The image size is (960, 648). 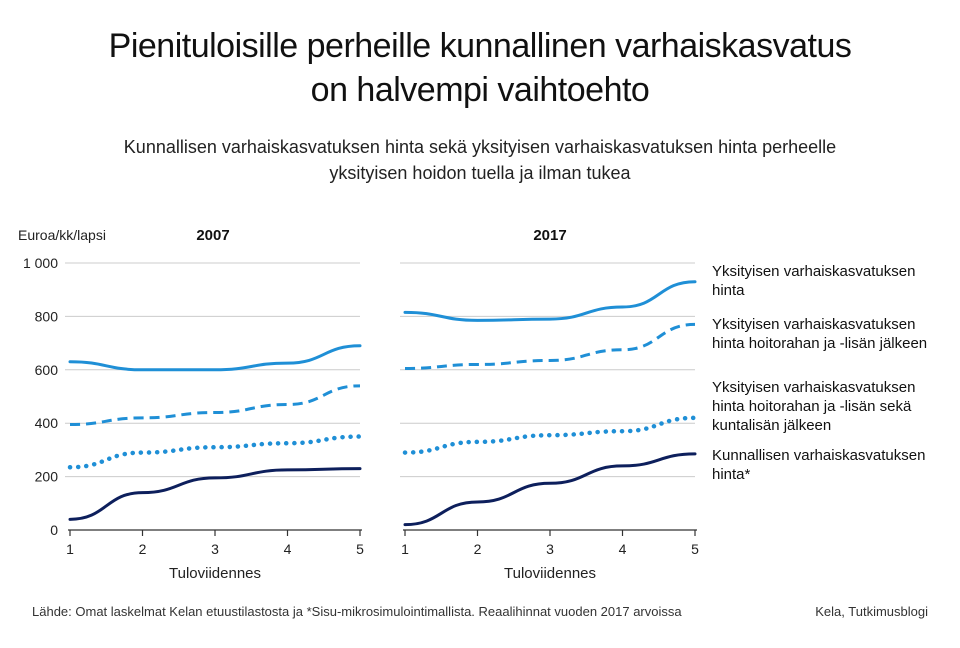 I want to click on legend-label-line: Kunnallisen varhaiskasvatuksen, so click(x=819, y=455).